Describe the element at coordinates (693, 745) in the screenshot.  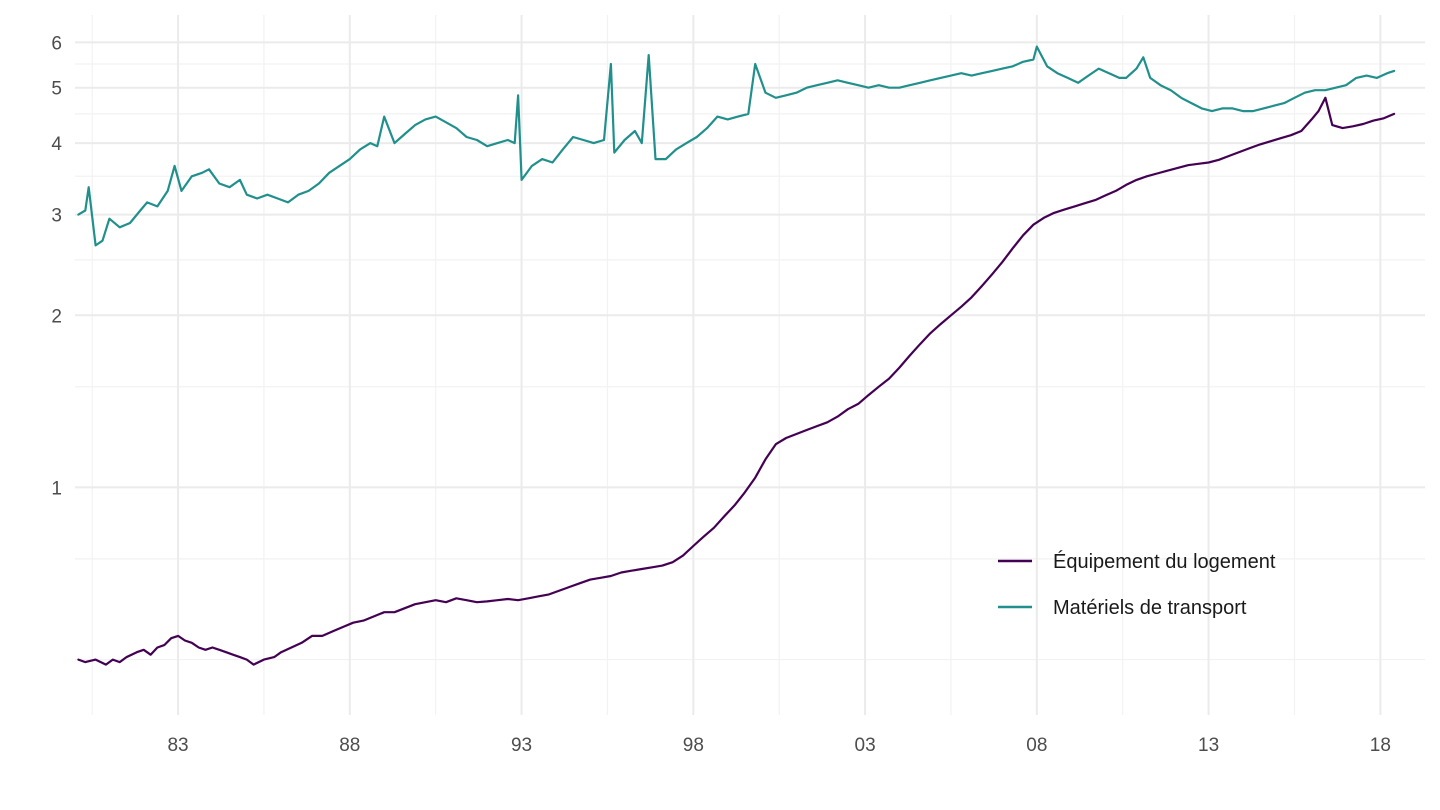
I see `x-tick-label: 98` at that location.